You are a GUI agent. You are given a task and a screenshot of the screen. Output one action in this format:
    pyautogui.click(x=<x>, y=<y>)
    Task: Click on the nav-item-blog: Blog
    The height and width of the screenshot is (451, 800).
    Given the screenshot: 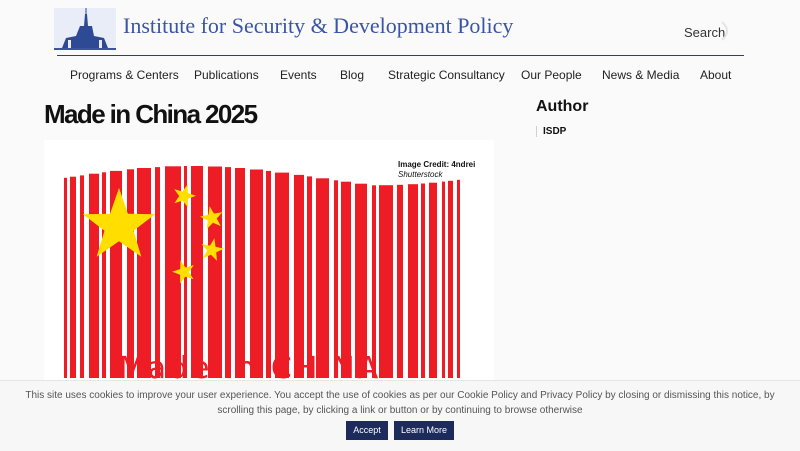 What is the action you would take?
    pyautogui.click(x=352, y=75)
    